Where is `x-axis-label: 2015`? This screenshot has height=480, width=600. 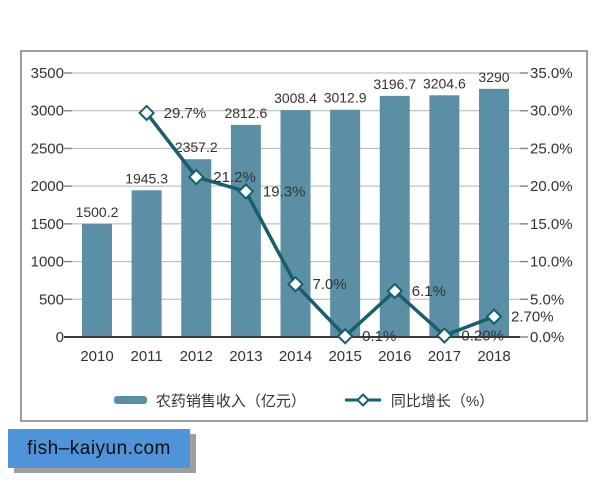
x-axis-label: 2015 is located at coordinates (344, 356).